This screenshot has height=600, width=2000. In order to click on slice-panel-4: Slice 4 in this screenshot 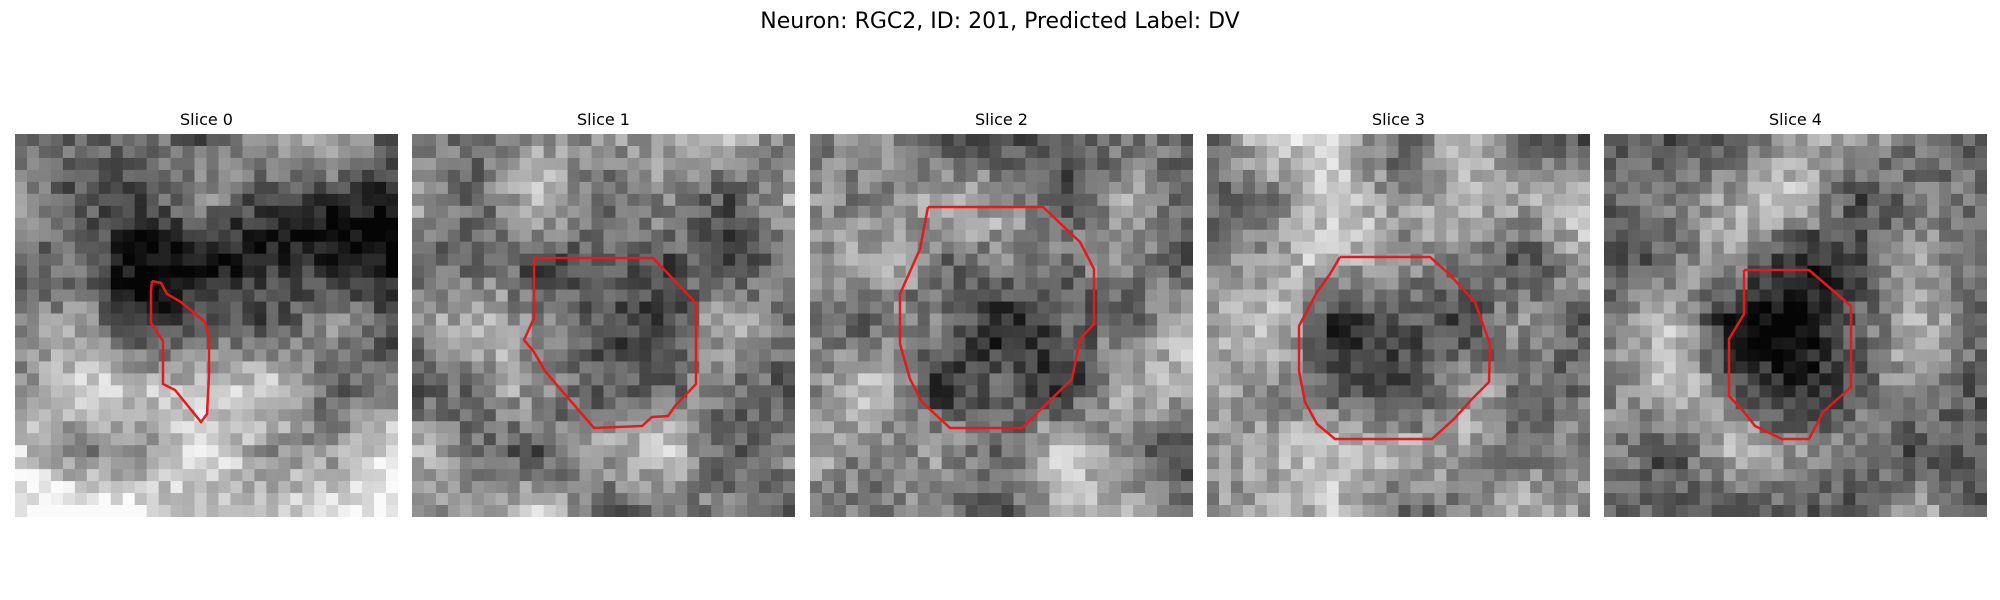, I will do `click(1795, 313)`.